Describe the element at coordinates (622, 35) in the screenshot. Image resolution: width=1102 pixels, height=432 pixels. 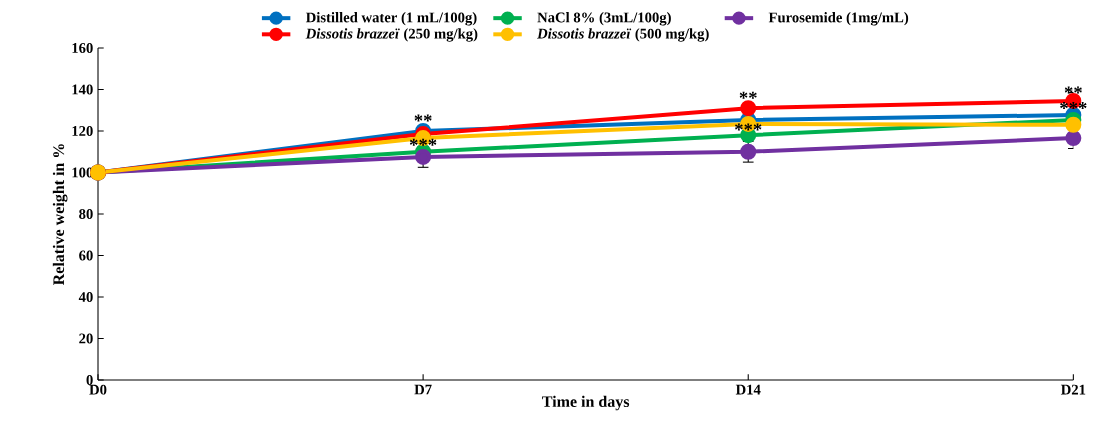
I see `legend-label: Dissotis brazzeï (500 mg/kg)` at that location.